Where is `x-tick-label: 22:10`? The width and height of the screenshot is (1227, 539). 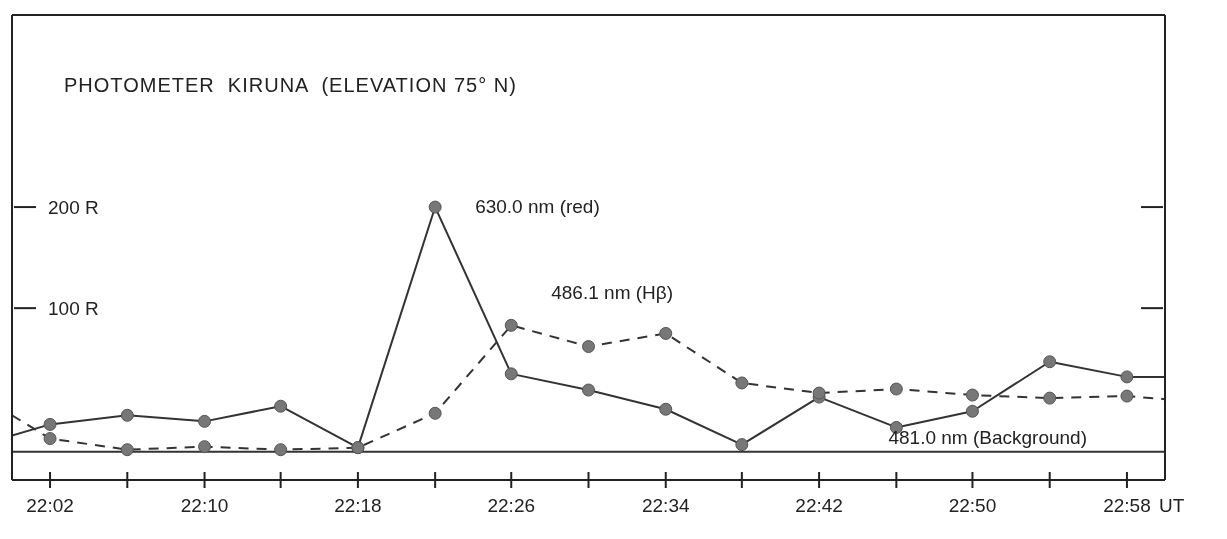 x-tick-label: 22:10 is located at coordinates (204, 505).